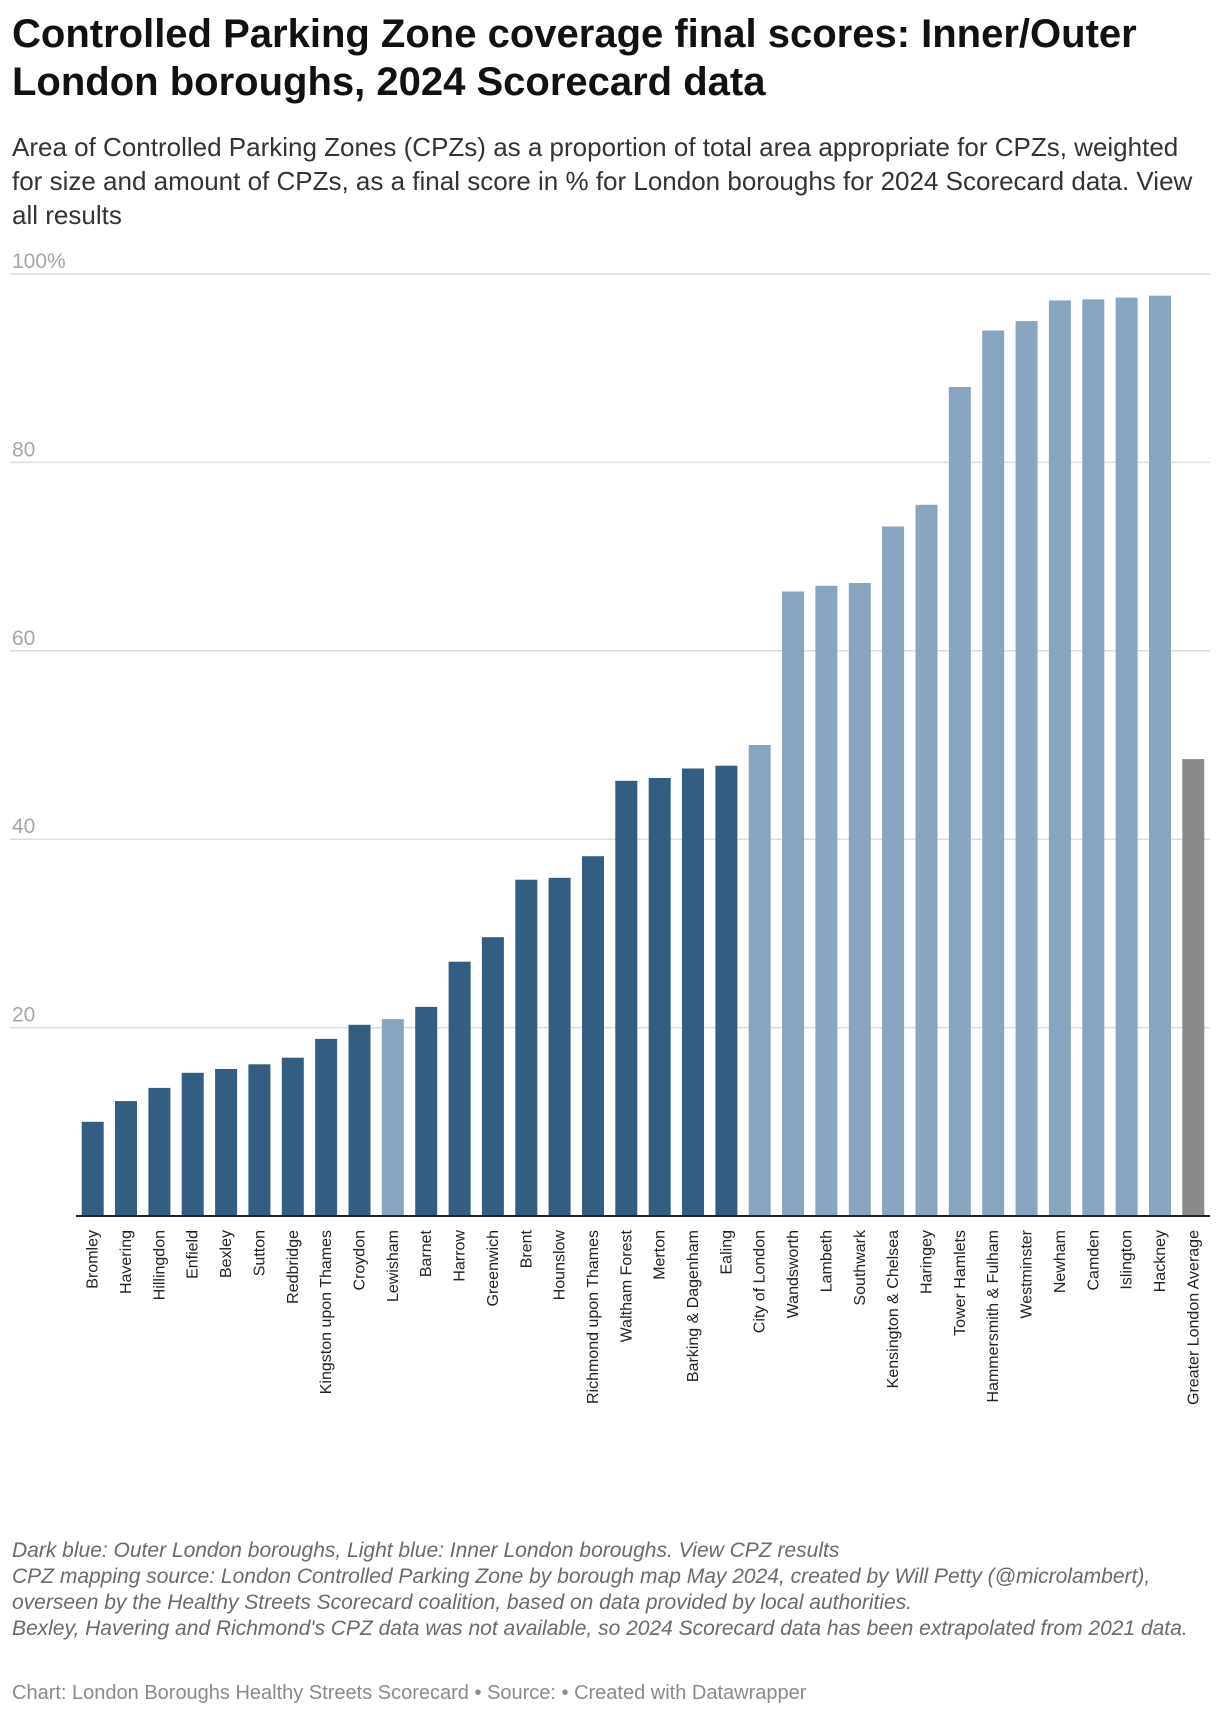 The height and width of the screenshot is (1724, 1220). I want to click on x-category-label: Barking & Dagenham, so click(693, 1306).